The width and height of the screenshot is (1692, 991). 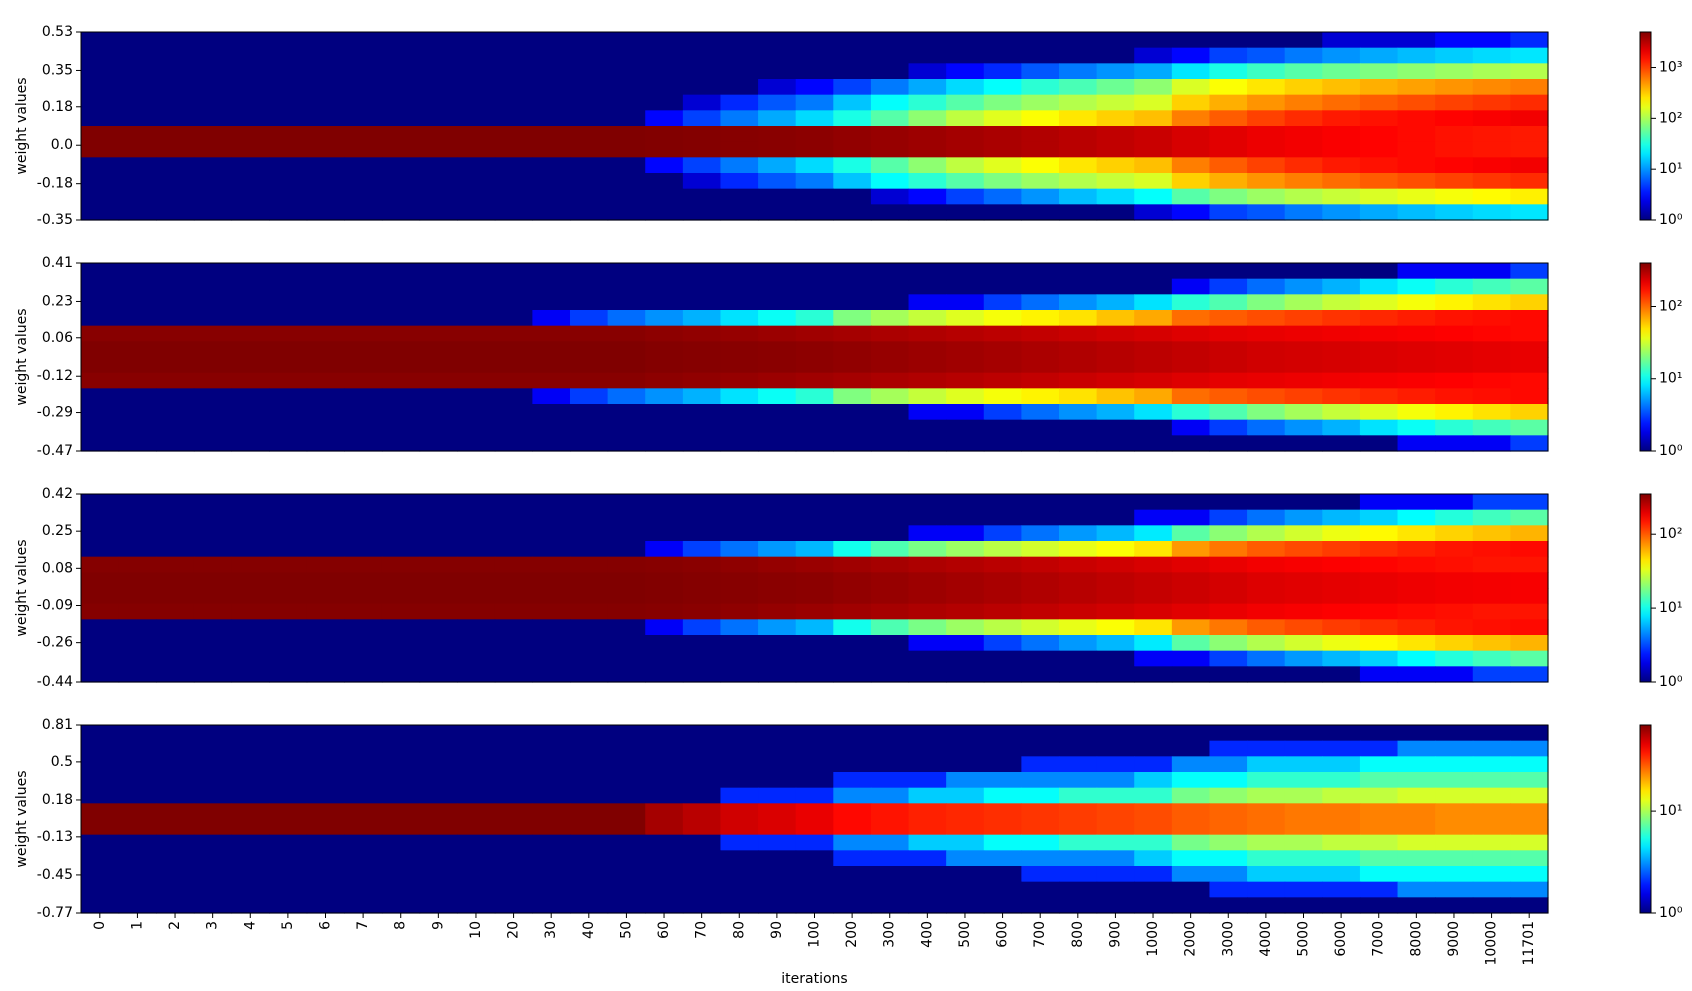 I want to click on colorbar-tick-label: 10⁰, so click(x=1671, y=913).